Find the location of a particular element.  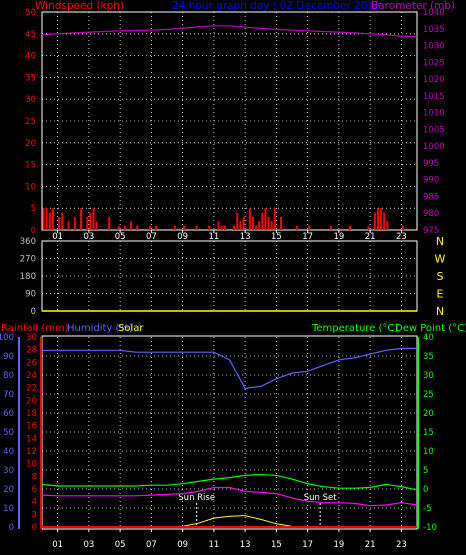

rainfall-tick: 24 is located at coordinates (31, 376).